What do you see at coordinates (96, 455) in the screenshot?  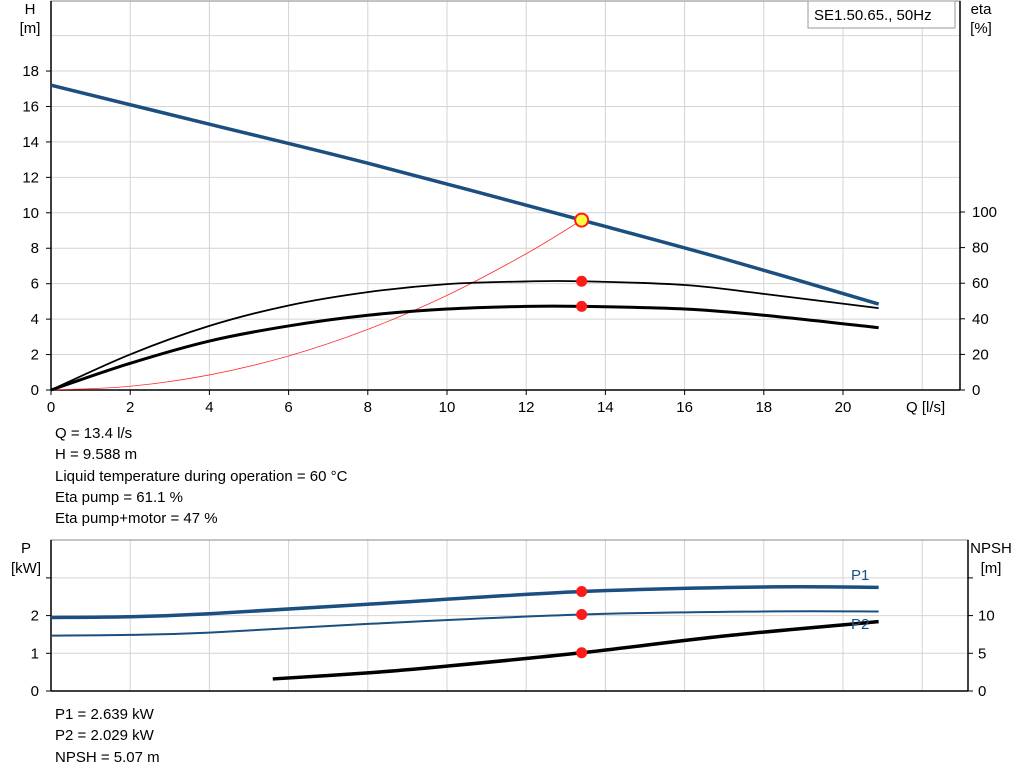 I see `info-h: H = 9.588 m` at bounding box center [96, 455].